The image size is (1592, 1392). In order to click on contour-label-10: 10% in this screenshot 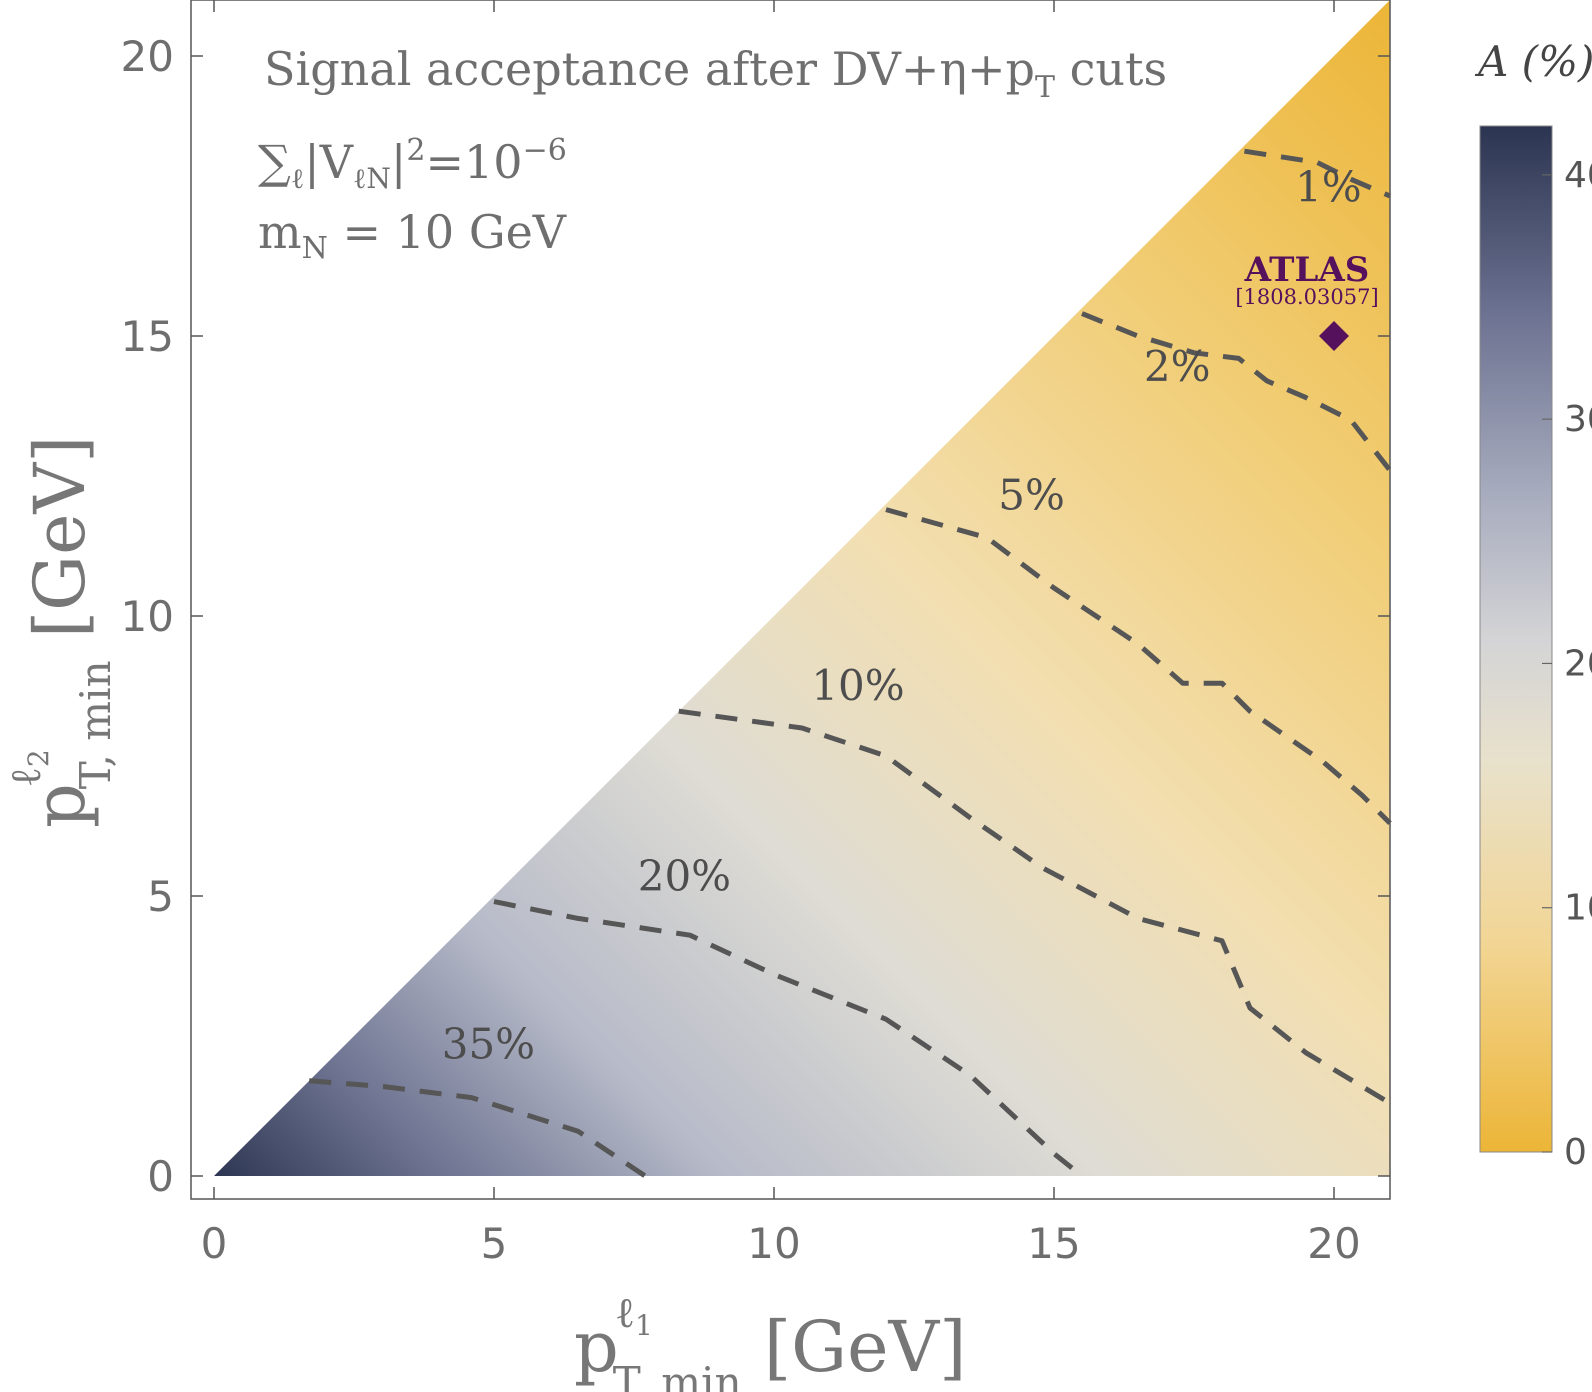, I will do `click(857, 685)`.